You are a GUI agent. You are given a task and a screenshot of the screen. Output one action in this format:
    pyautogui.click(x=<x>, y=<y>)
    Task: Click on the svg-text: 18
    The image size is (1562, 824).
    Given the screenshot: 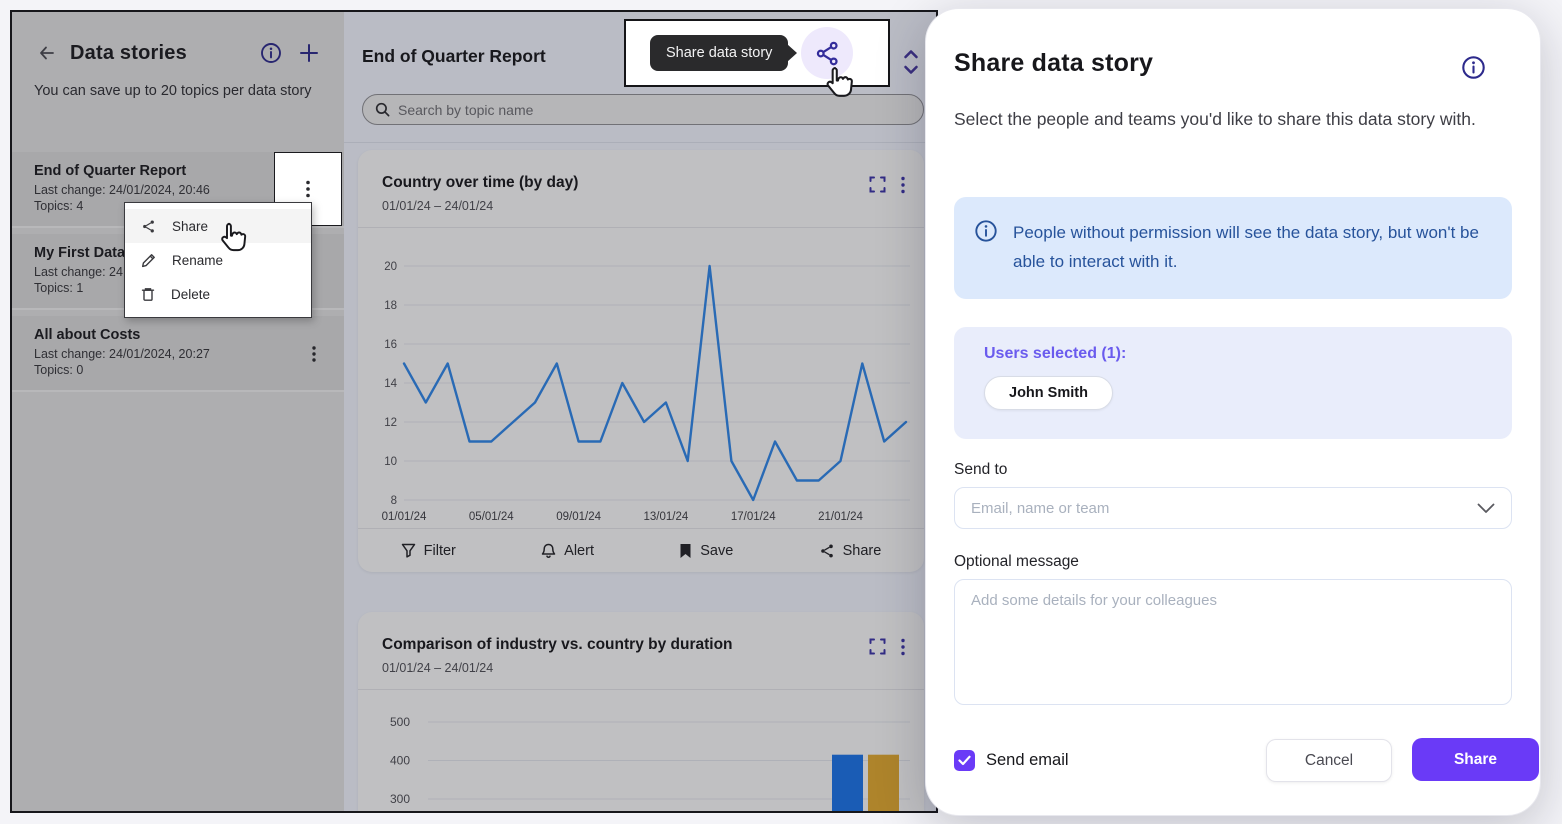 What is the action you would take?
    pyautogui.click(x=390, y=306)
    